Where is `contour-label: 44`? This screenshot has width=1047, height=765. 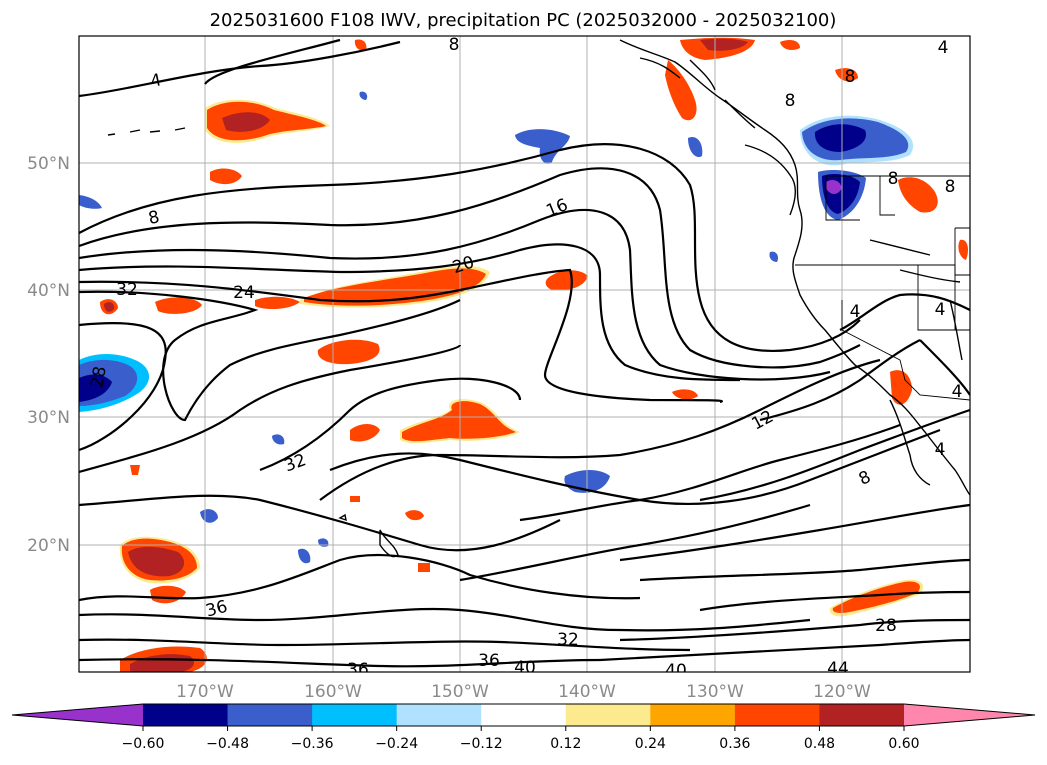 contour-label: 44 is located at coordinates (838, 669).